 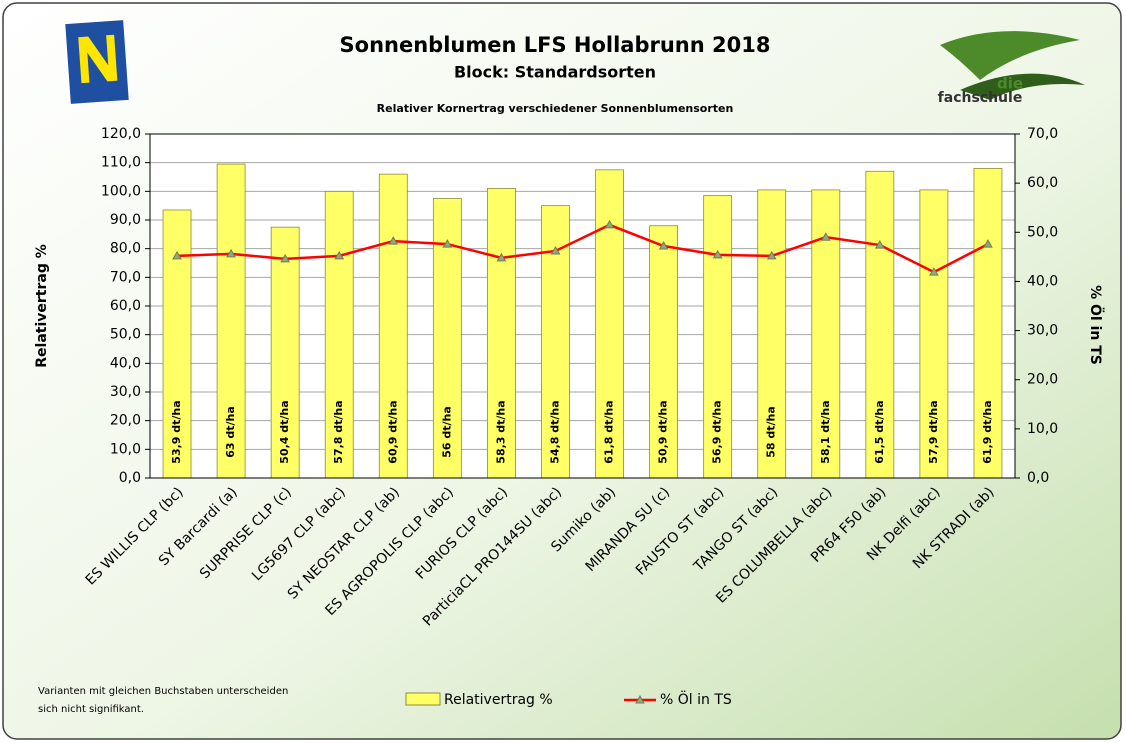 I want to click on y2-tick-label: 70,0, so click(x=1042, y=134).